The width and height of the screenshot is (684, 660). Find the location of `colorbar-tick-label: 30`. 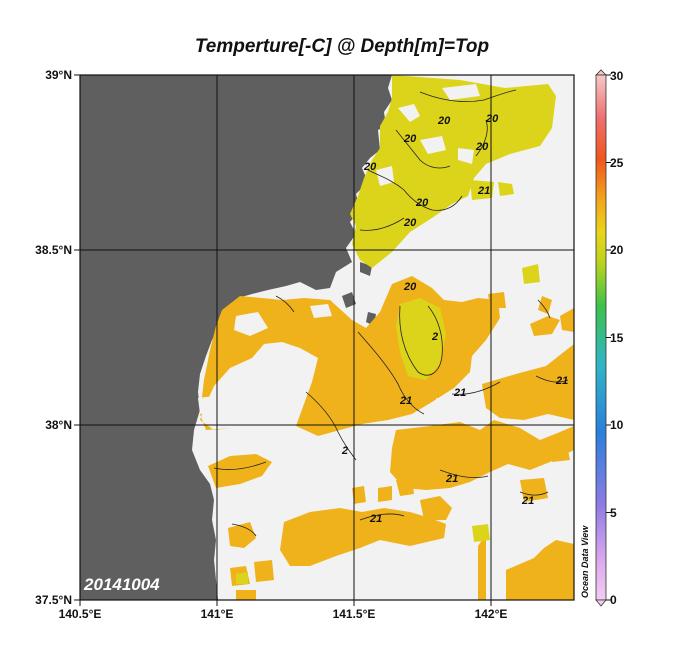

colorbar-tick-label: 30 is located at coordinates (617, 76).